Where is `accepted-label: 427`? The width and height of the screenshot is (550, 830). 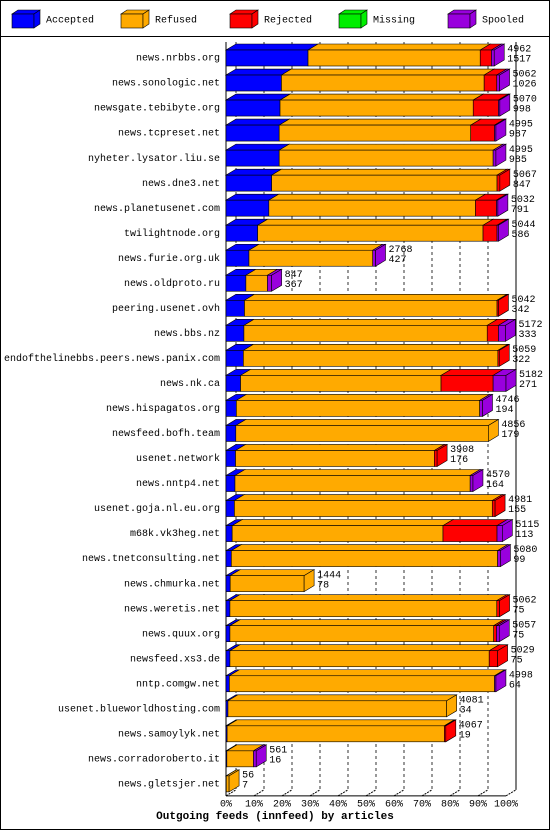 accepted-label: 427 is located at coordinates (398, 260).